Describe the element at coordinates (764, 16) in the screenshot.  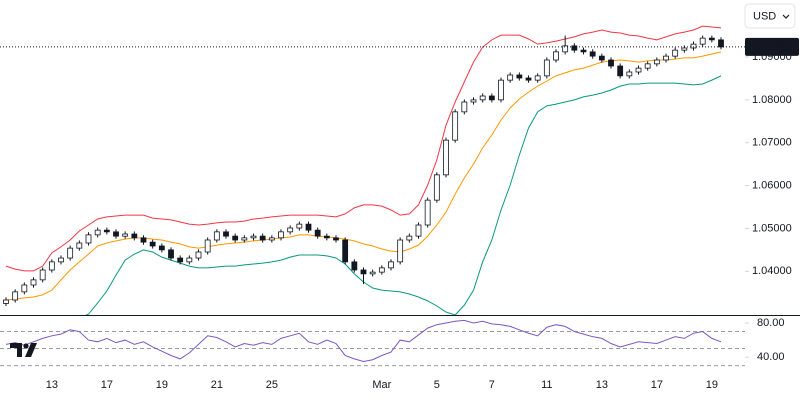
I see `currency-label: USD` at that location.